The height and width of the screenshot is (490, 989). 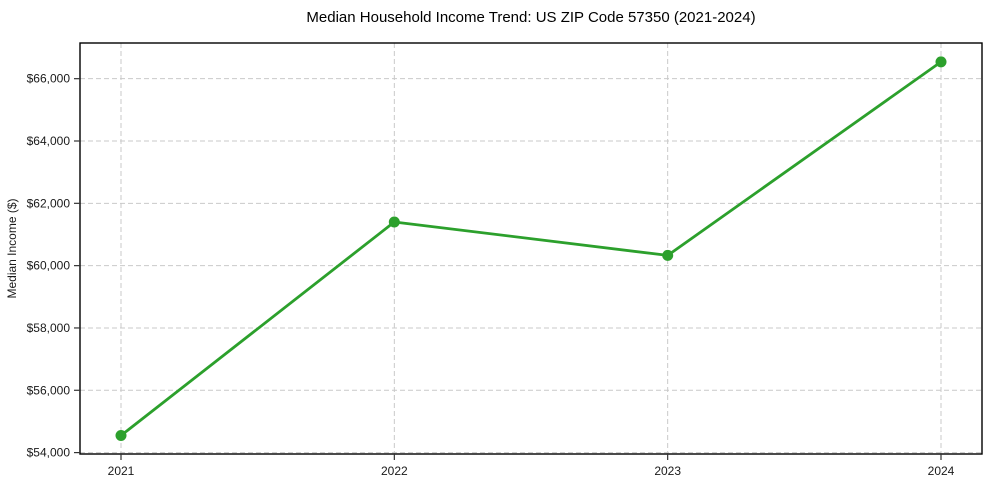 I want to click on y-tick-label: $56,000, so click(x=49, y=390).